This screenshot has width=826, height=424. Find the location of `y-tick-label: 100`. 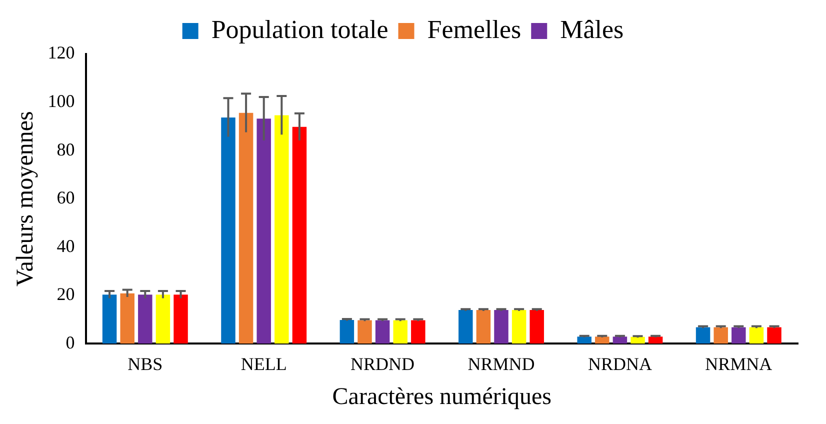

y-tick-label: 100 is located at coordinates (61, 101).